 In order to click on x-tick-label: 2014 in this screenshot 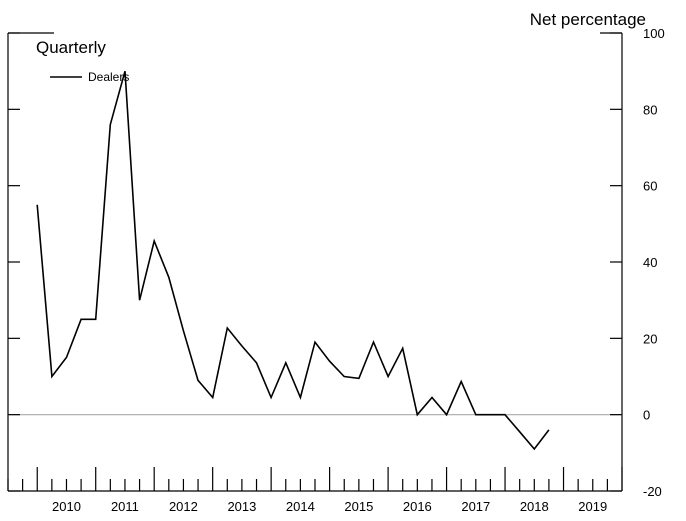, I will do `click(300, 506)`.